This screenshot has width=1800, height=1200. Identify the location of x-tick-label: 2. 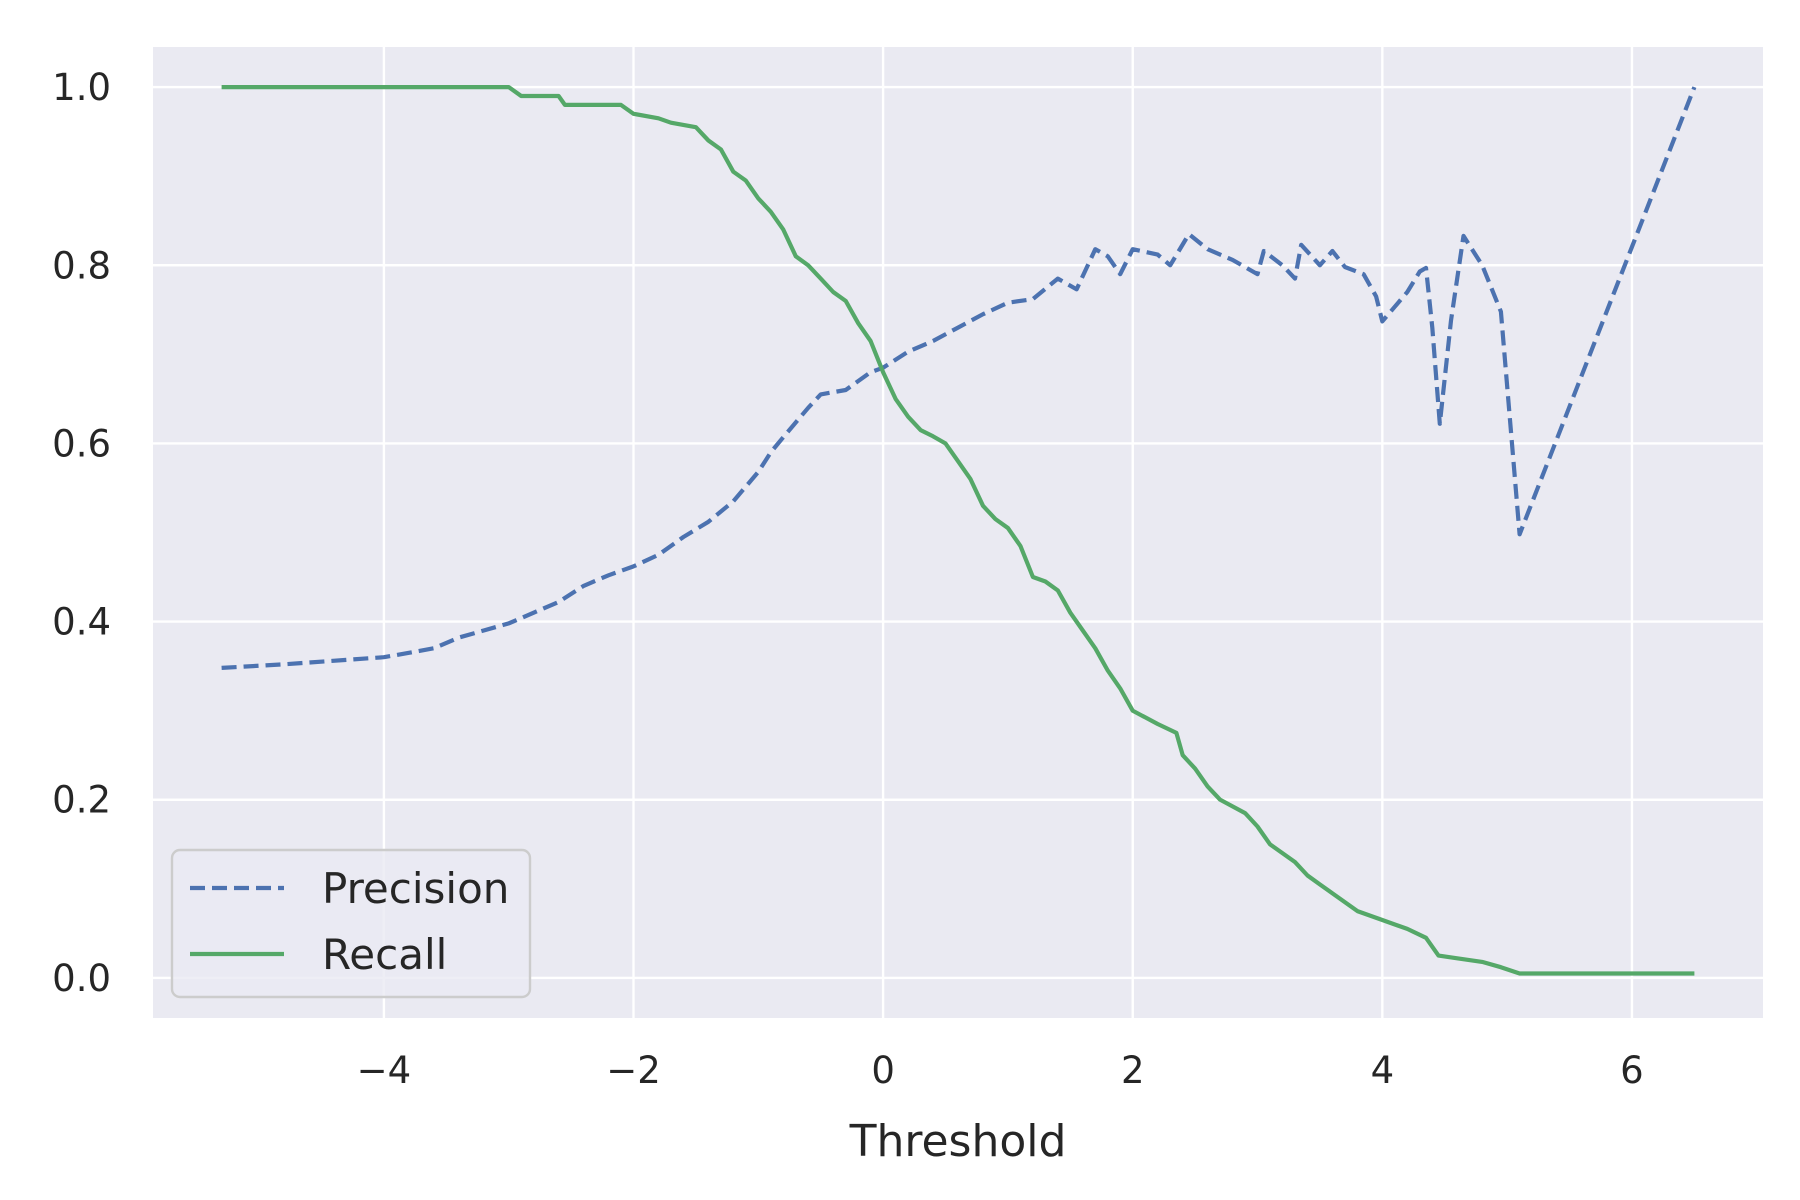
(1133, 1070).